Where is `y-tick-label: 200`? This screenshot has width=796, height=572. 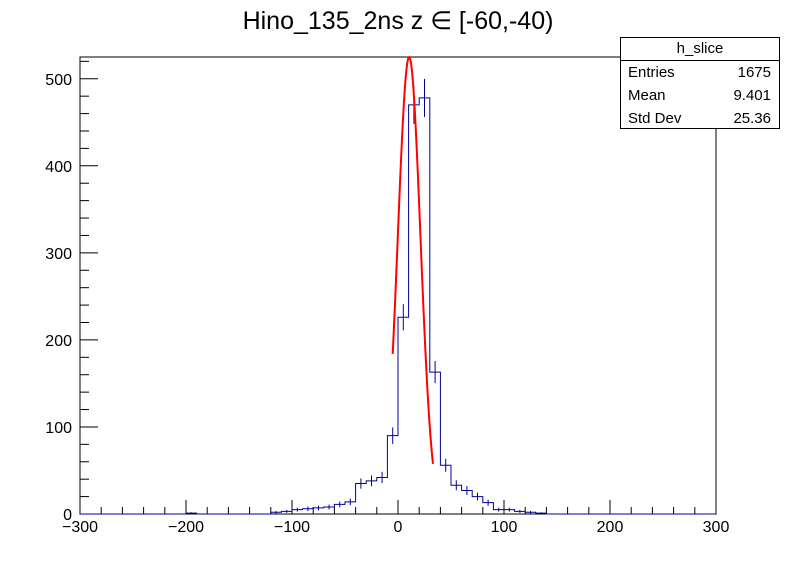 y-tick-label: 200 is located at coordinates (58, 341).